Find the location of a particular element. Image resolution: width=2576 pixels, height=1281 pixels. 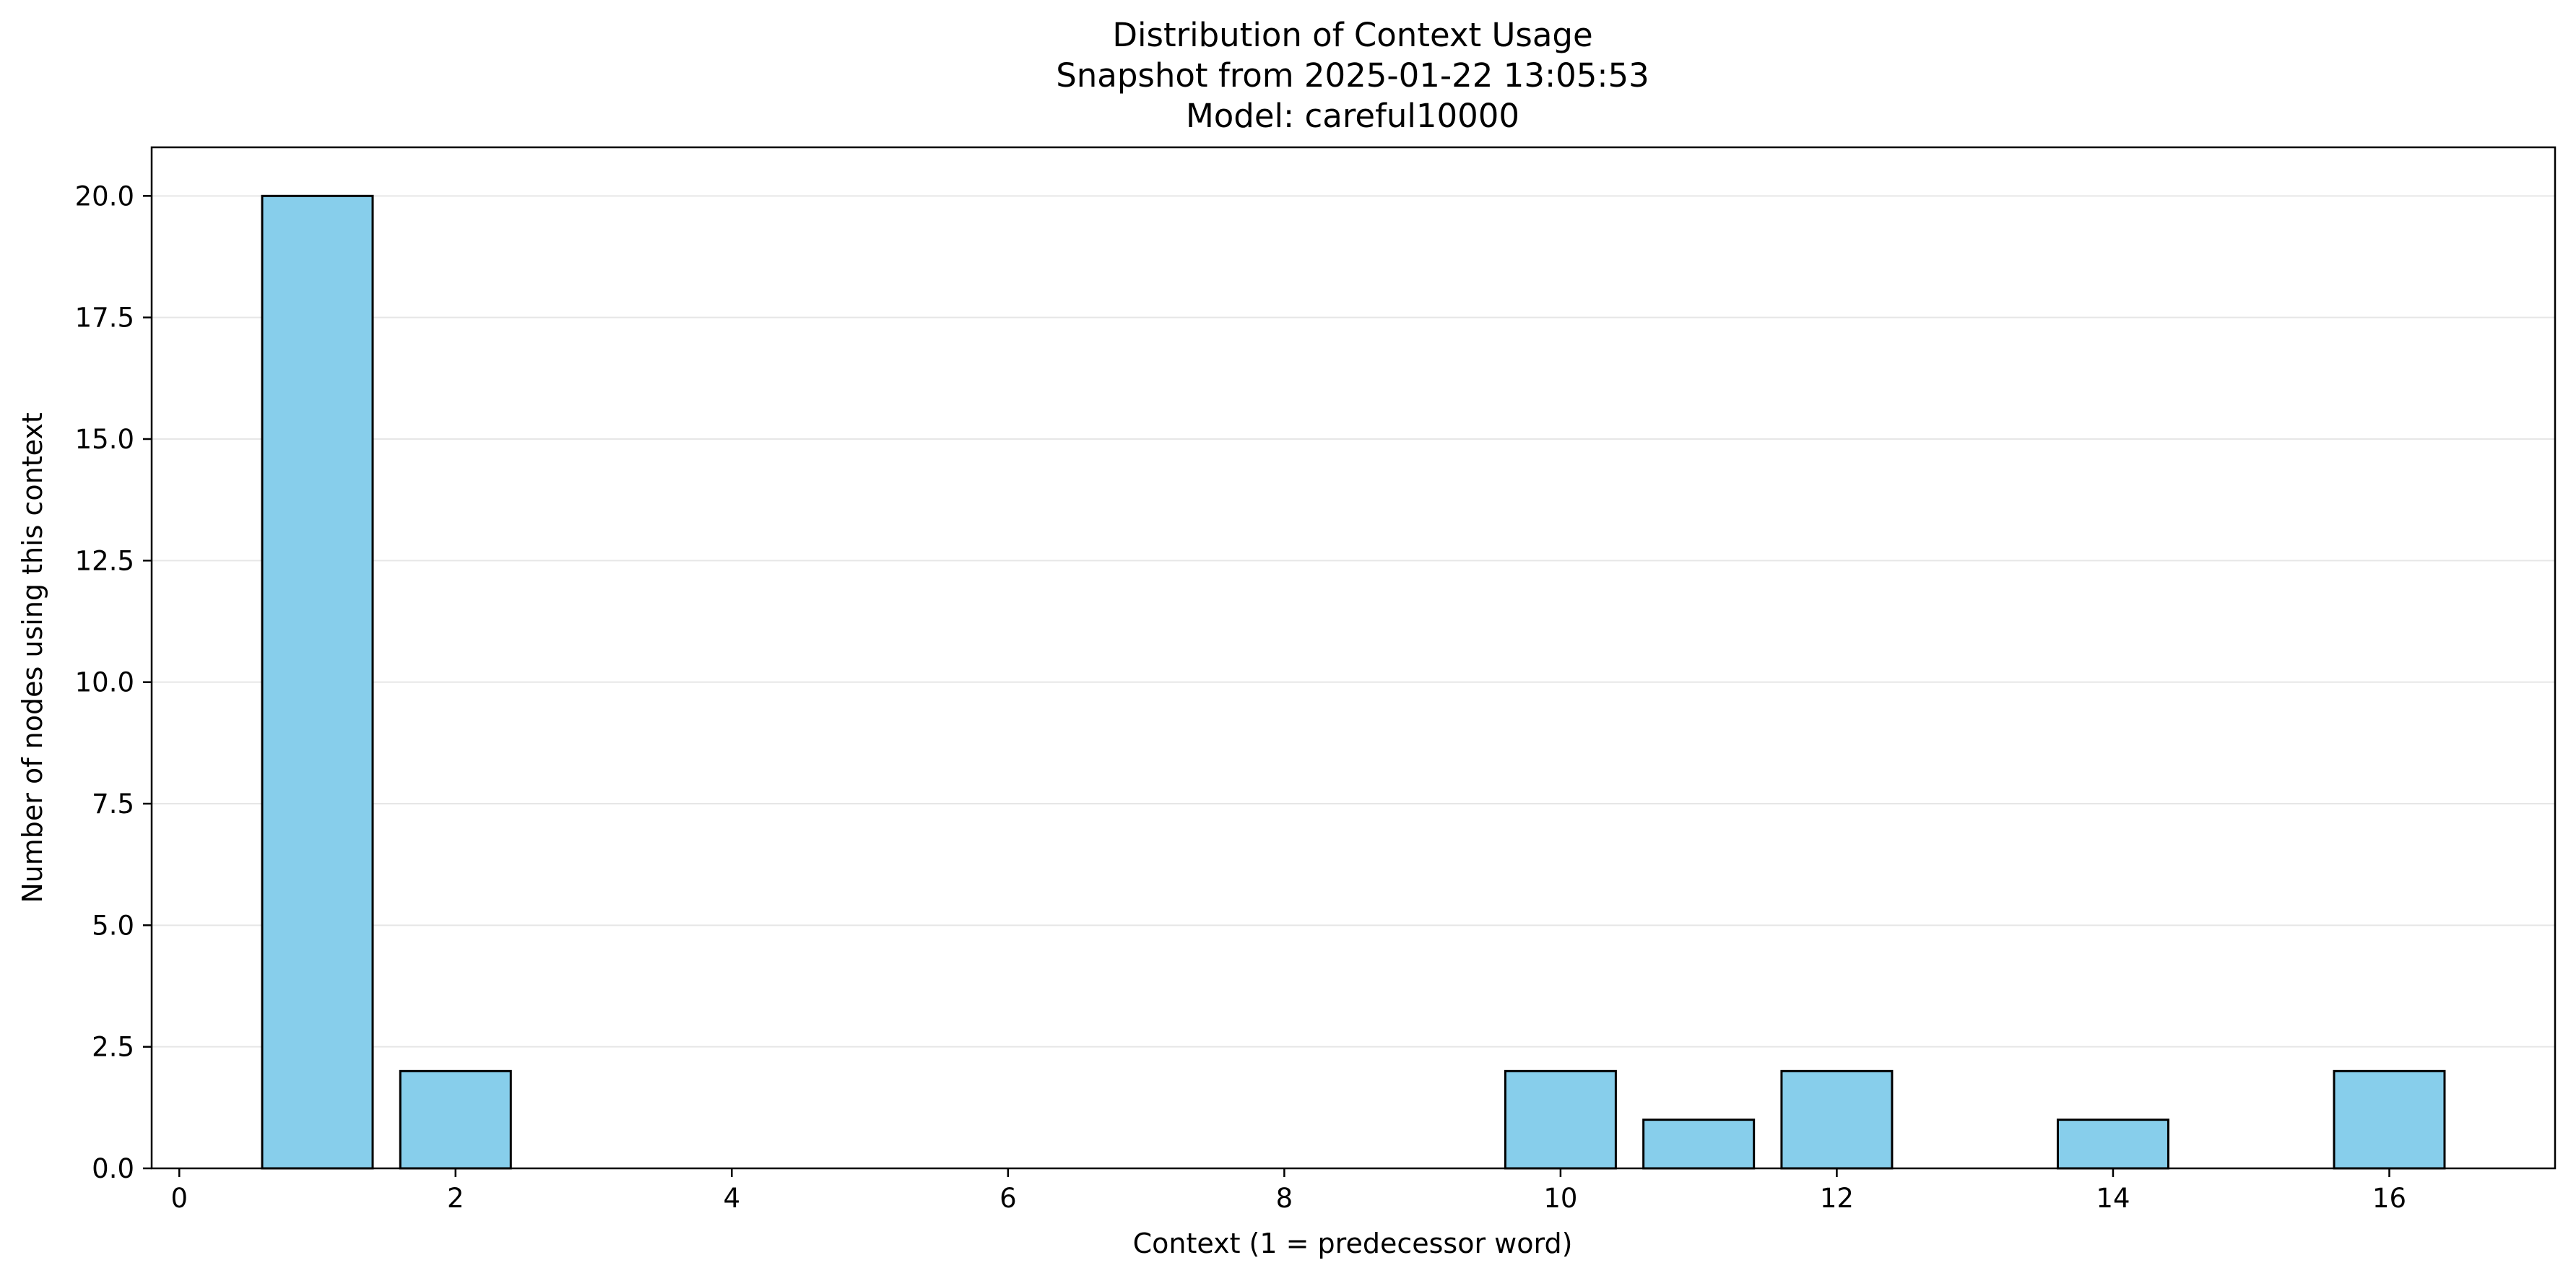

x-tick-label-0: 0 is located at coordinates (179, 1198).